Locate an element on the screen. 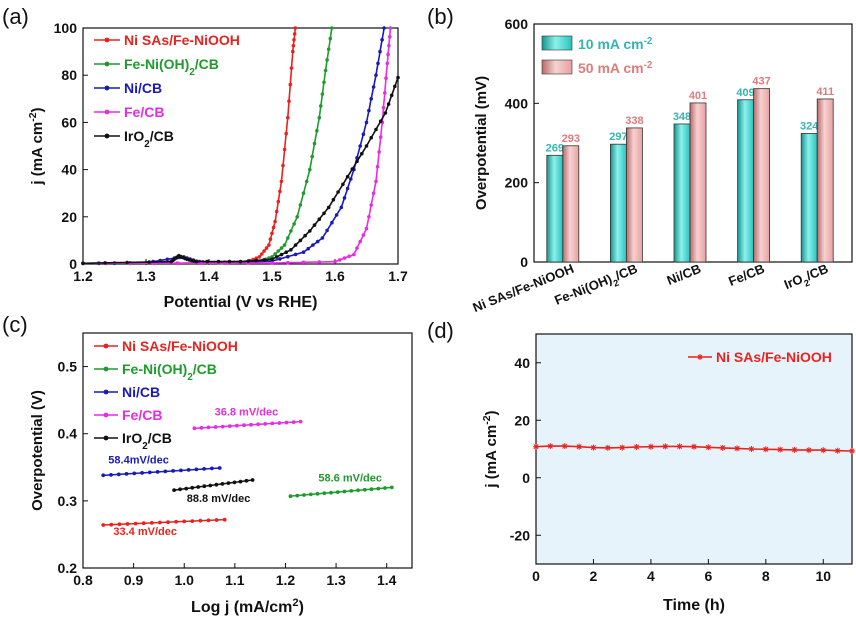 The height and width of the screenshot is (624, 856). y-tick-label: 0.4 is located at coordinates (68, 434).